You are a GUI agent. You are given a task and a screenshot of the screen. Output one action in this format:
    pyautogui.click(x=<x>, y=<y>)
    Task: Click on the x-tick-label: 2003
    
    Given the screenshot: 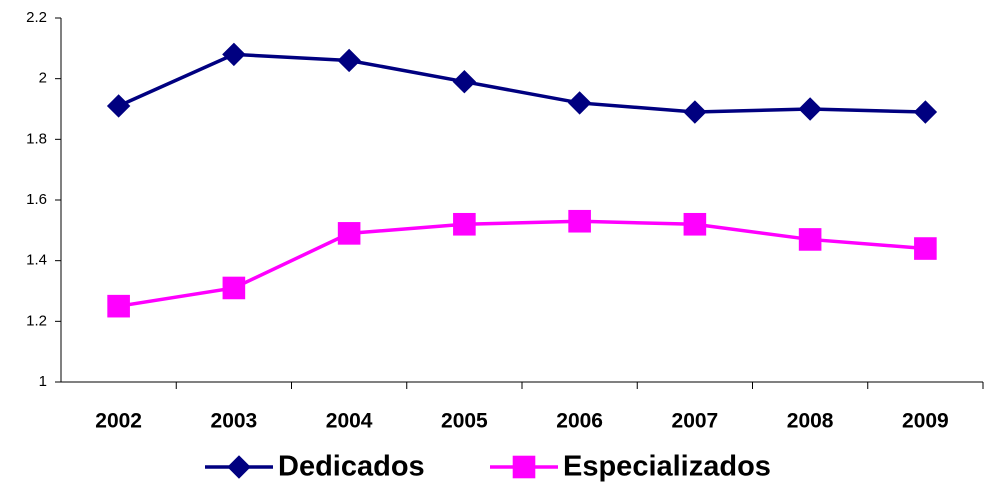 What is the action you would take?
    pyautogui.click(x=234, y=421)
    